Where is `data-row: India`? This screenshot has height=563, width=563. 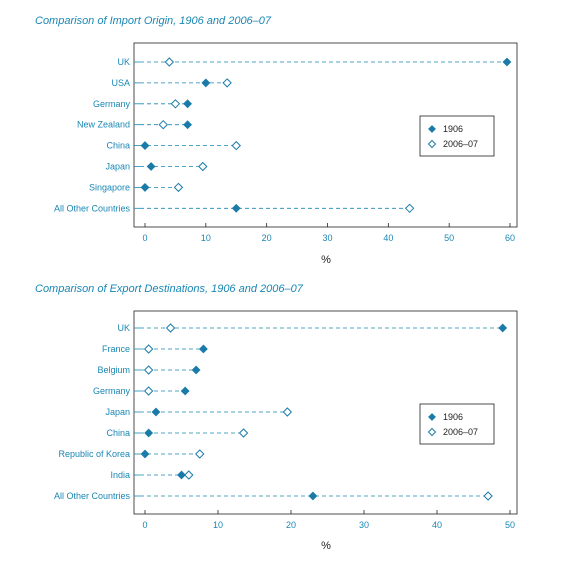
data-row: India is located at coordinates (152, 475).